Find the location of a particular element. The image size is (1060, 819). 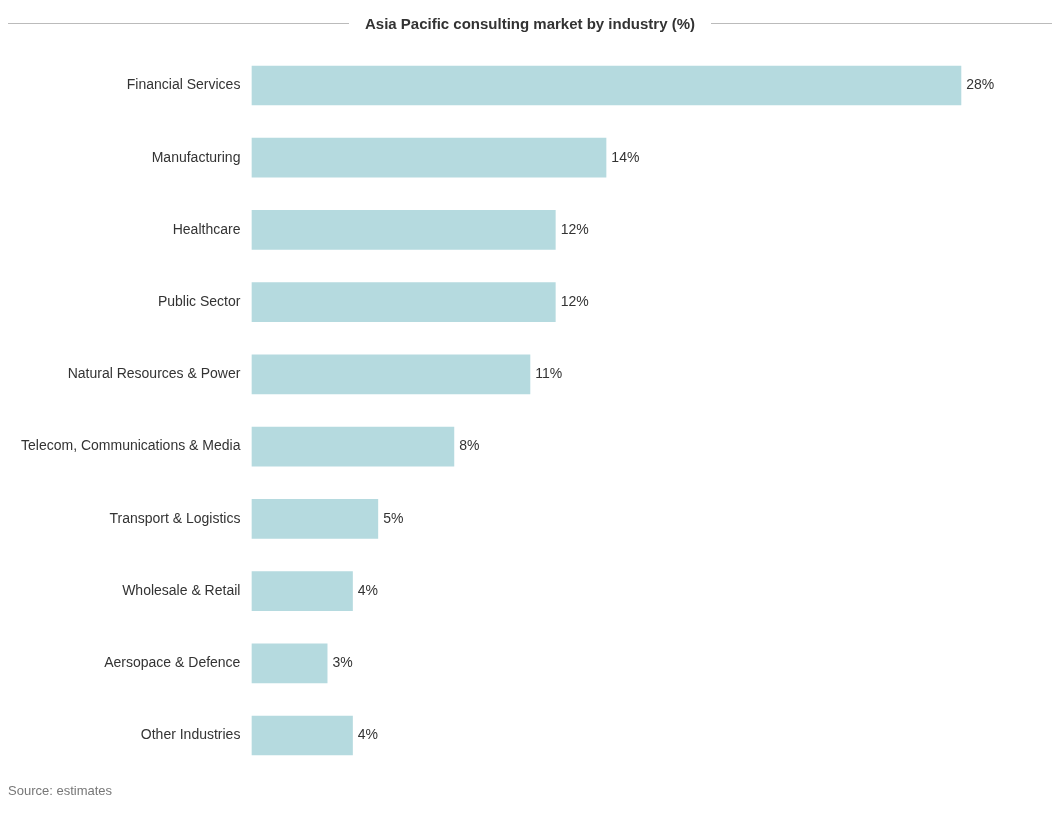

y-tick-label: Financial Services is located at coordinates (183, 84).